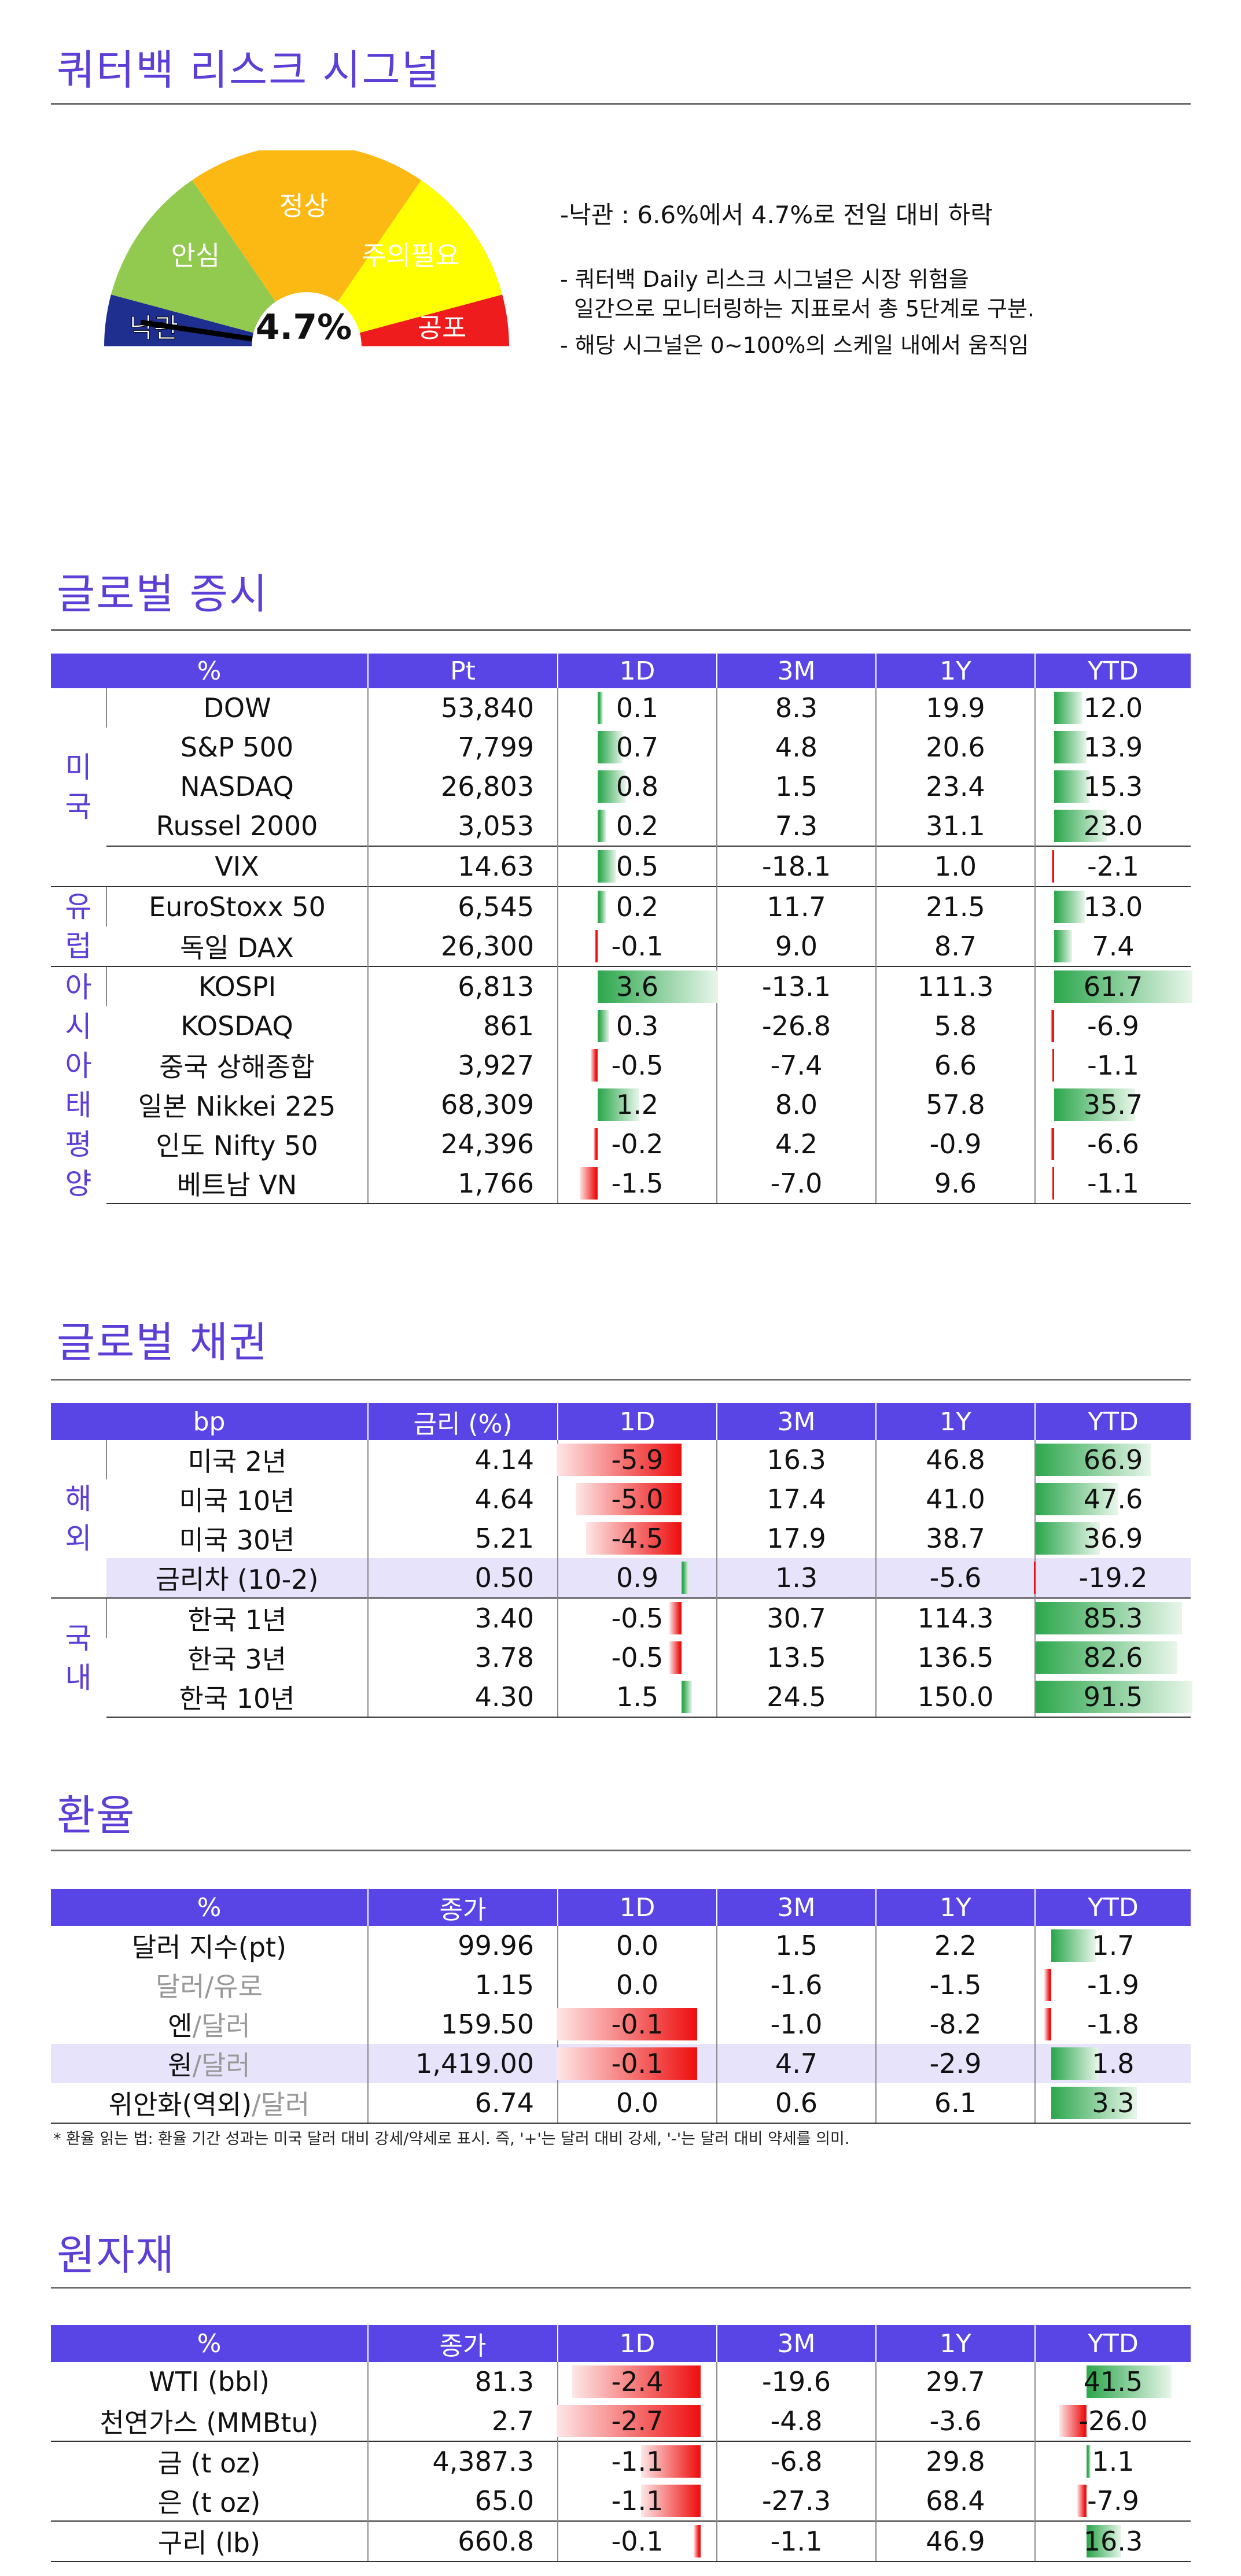  I want to click on data-bar-cell: 0.1, so click(637, 708).